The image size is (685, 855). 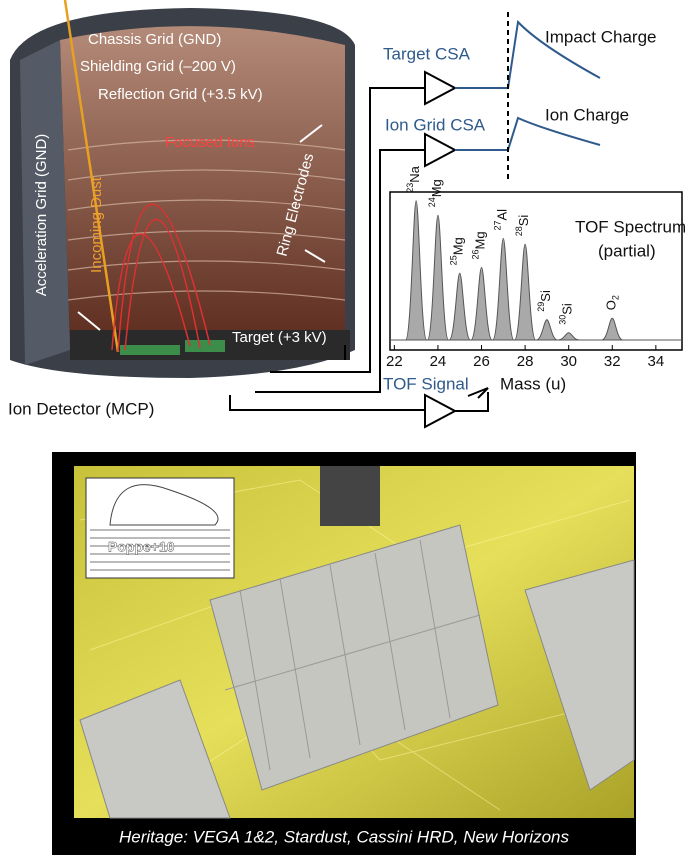 What do you see at coordinates (656, 361) in the screenshot?
I see `x-tick-label: 34` at bounding box center [656, 361].